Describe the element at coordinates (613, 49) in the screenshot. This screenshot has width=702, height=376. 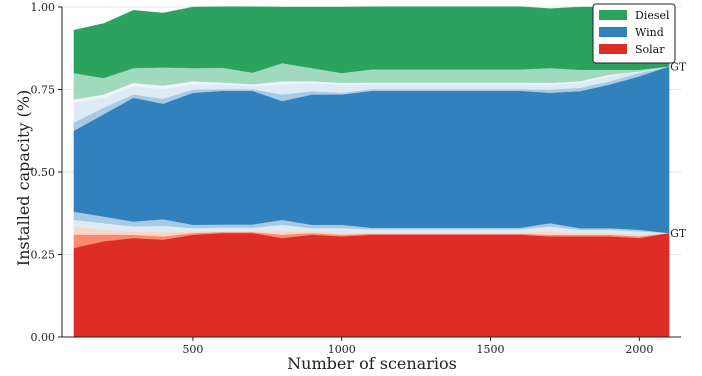
I see `solar-legend-swatch` at that location.